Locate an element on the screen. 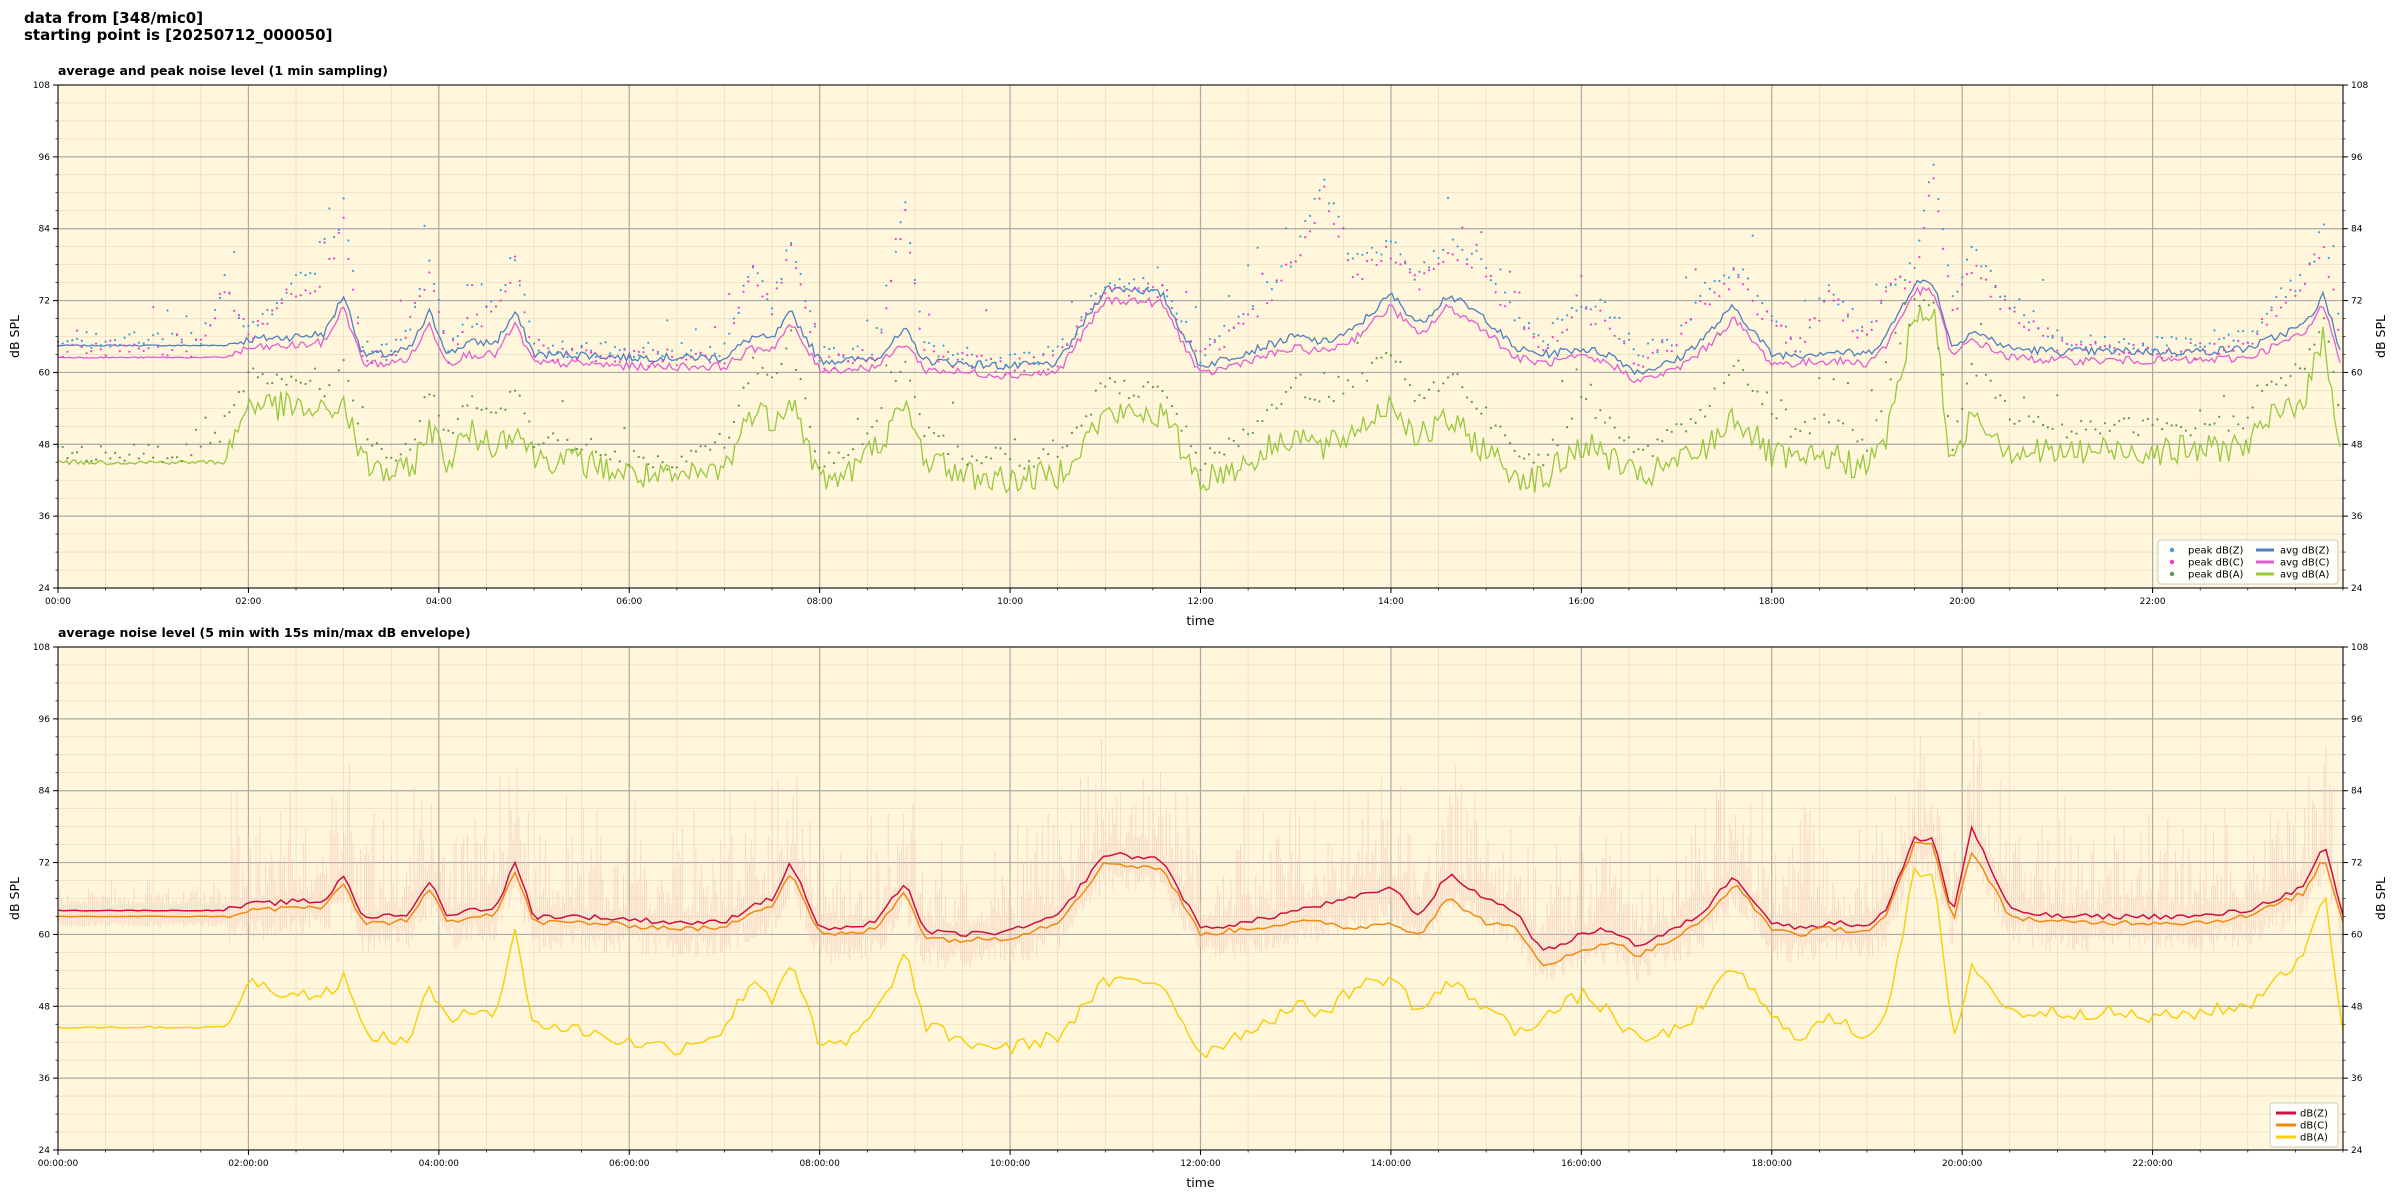  x-tick-label: 08:00 is located at coordinates (820, 602).